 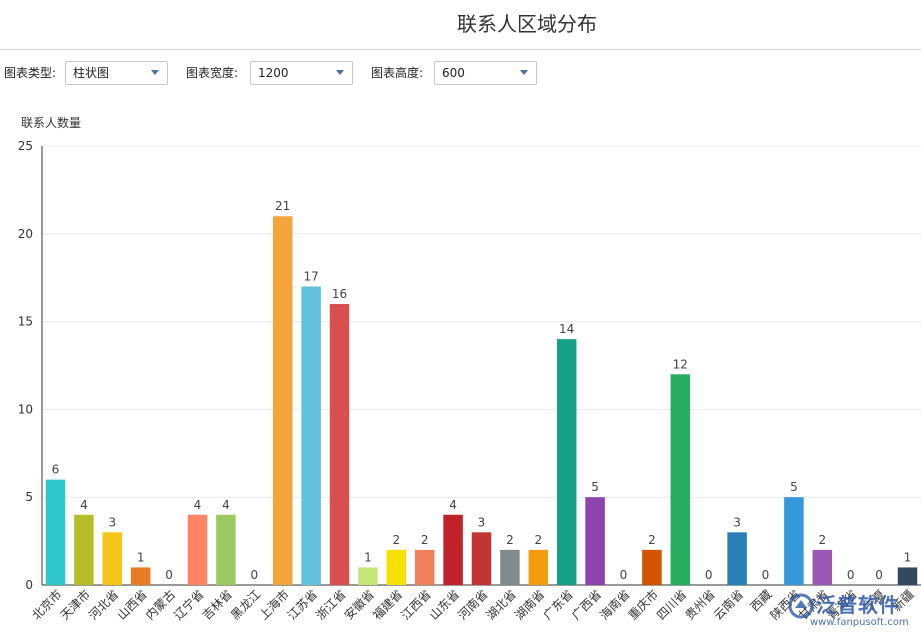 I want to click on y-tick-label: 20, so click(x=25, y=234).